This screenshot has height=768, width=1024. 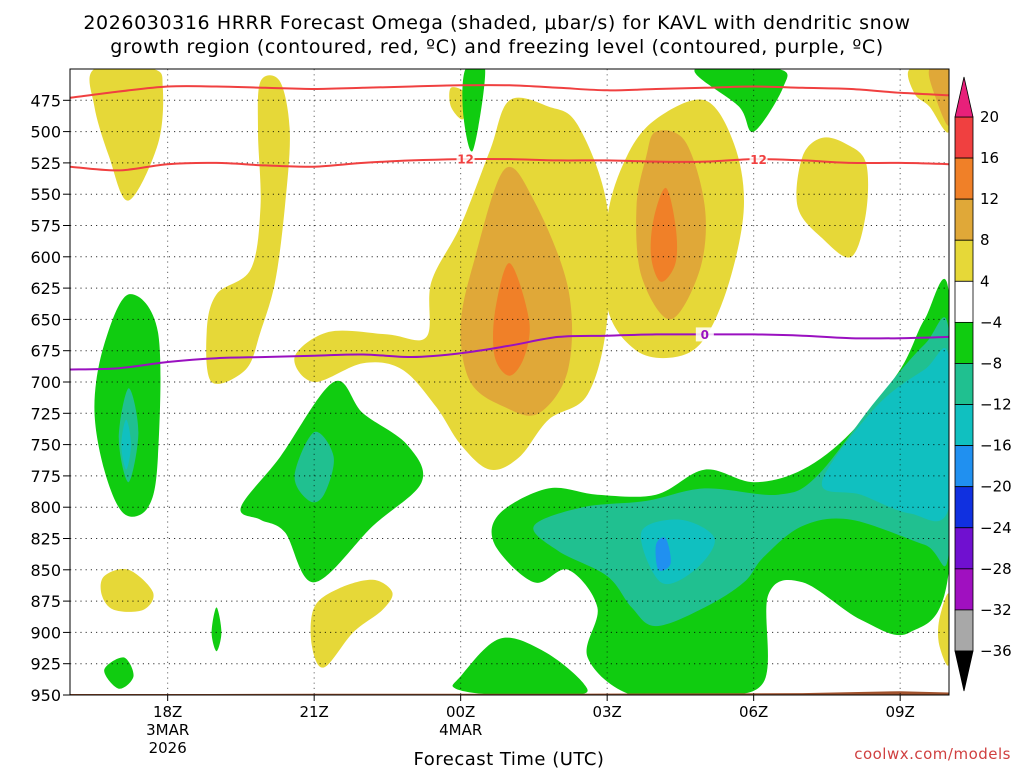 What do you see at coordinates (45, 413) in the screenshot?
I see `y-tick-label-725: 725` at bounding box center [45, 413].